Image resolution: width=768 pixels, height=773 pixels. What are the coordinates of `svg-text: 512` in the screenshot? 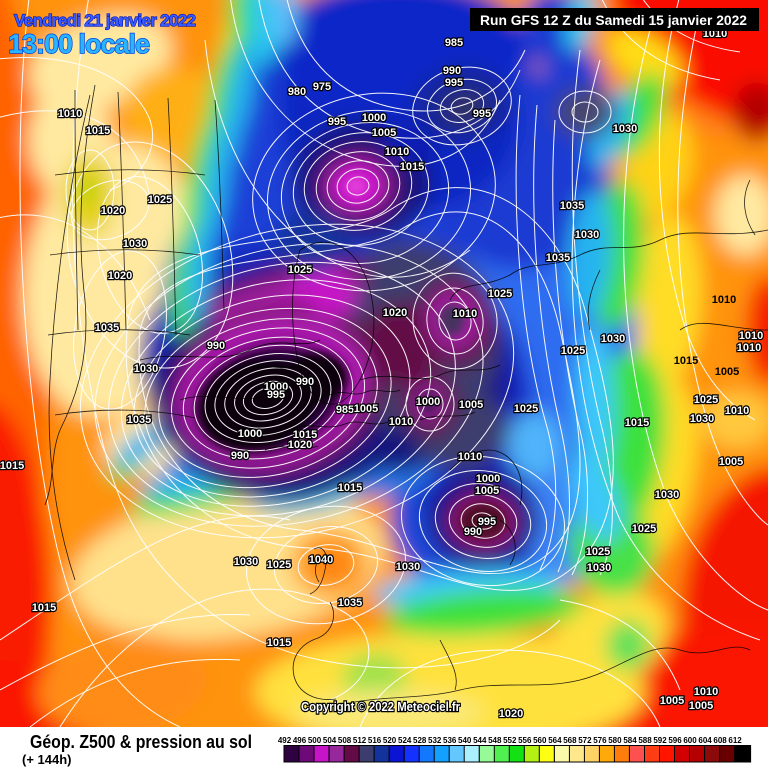 It's located at (360, 740).